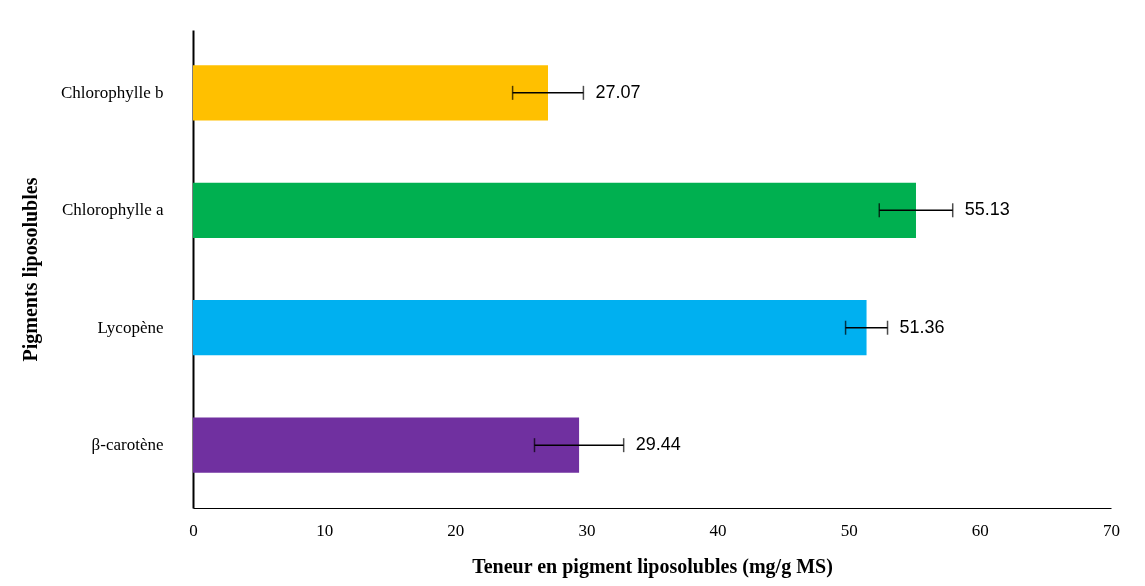  What do you see at coordinates (130, 327) in the screenshot?
I see `y-tick-label: Lycopène` at bounding box center [130, 327].